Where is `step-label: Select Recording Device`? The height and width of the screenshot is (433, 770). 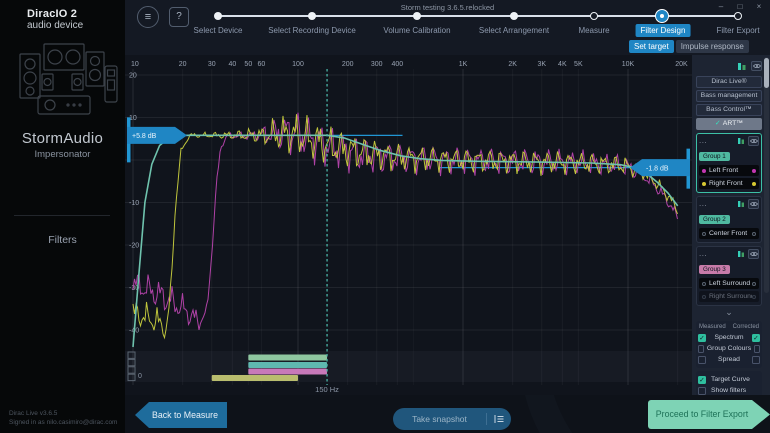 step-label: Select Recording Device is located at coordinates (312, 30).